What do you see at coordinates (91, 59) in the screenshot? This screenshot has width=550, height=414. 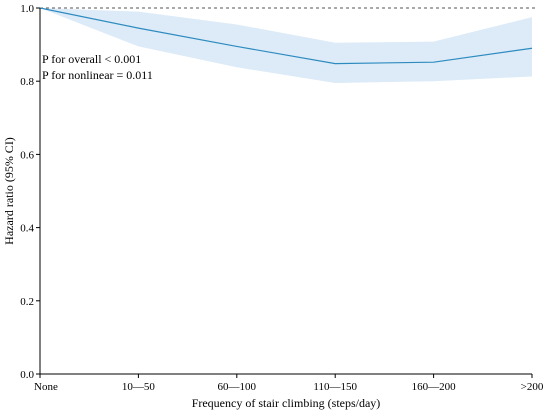 I see `annotation-overall: P for overall < 0.001` at bounding box center [91, 59].